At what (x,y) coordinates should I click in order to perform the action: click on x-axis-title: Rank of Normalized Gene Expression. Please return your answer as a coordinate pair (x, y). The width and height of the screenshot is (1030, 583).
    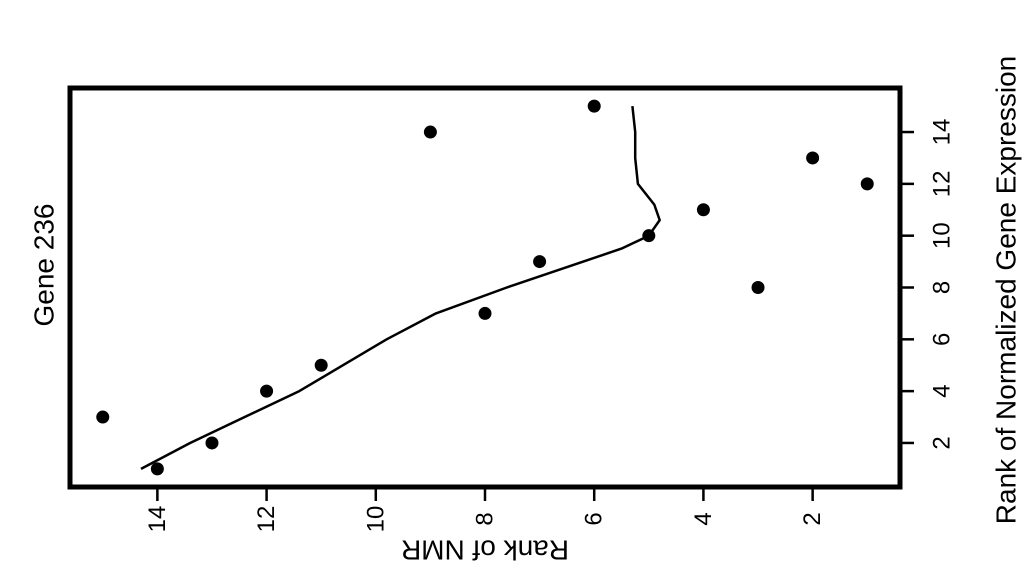
    Looking at the image, I should click on (1006, 290).